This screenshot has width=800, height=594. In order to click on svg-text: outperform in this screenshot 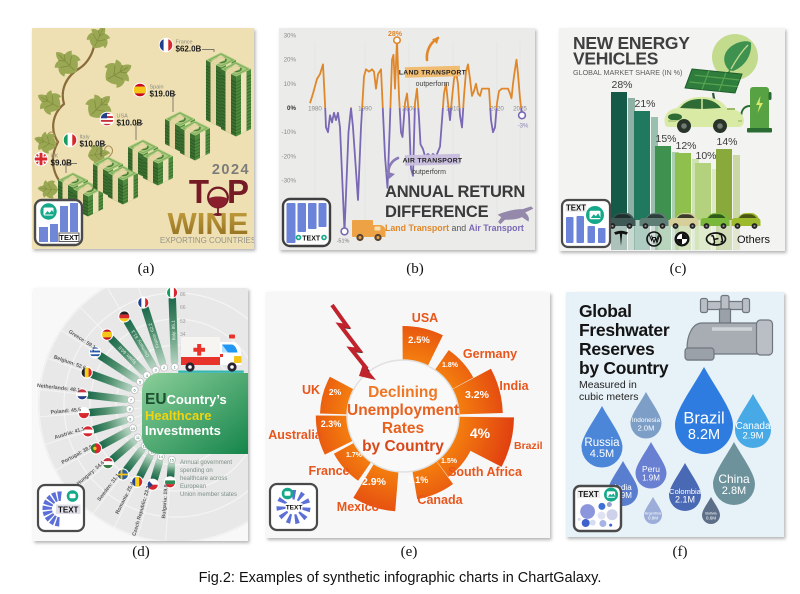, I will do `click(433, 84)`.